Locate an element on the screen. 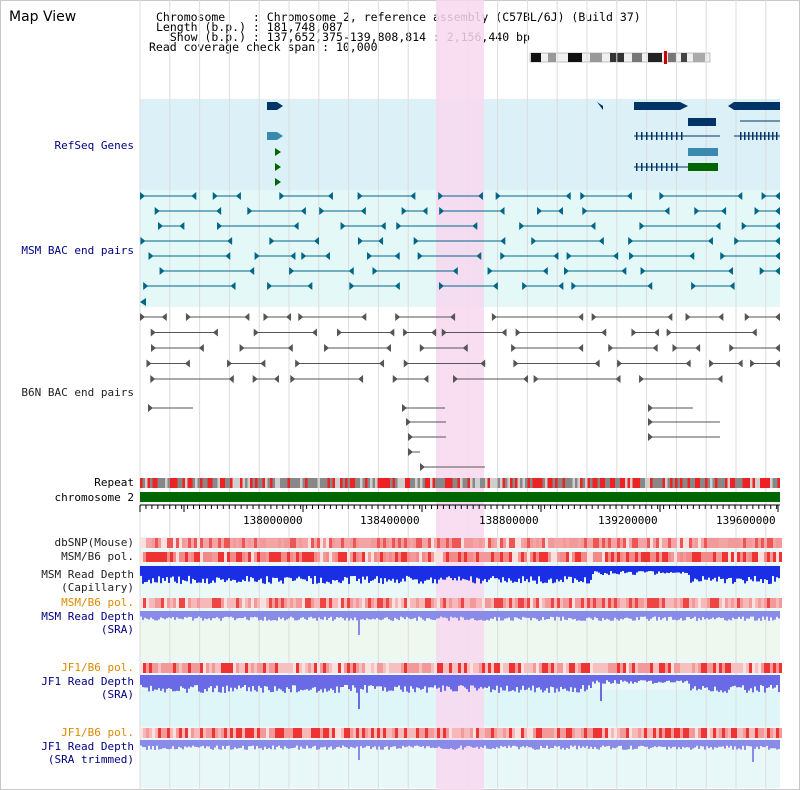  track-label-jf1-b6-pol: JF1/B6 pol. is located at coordinates (97, 667).